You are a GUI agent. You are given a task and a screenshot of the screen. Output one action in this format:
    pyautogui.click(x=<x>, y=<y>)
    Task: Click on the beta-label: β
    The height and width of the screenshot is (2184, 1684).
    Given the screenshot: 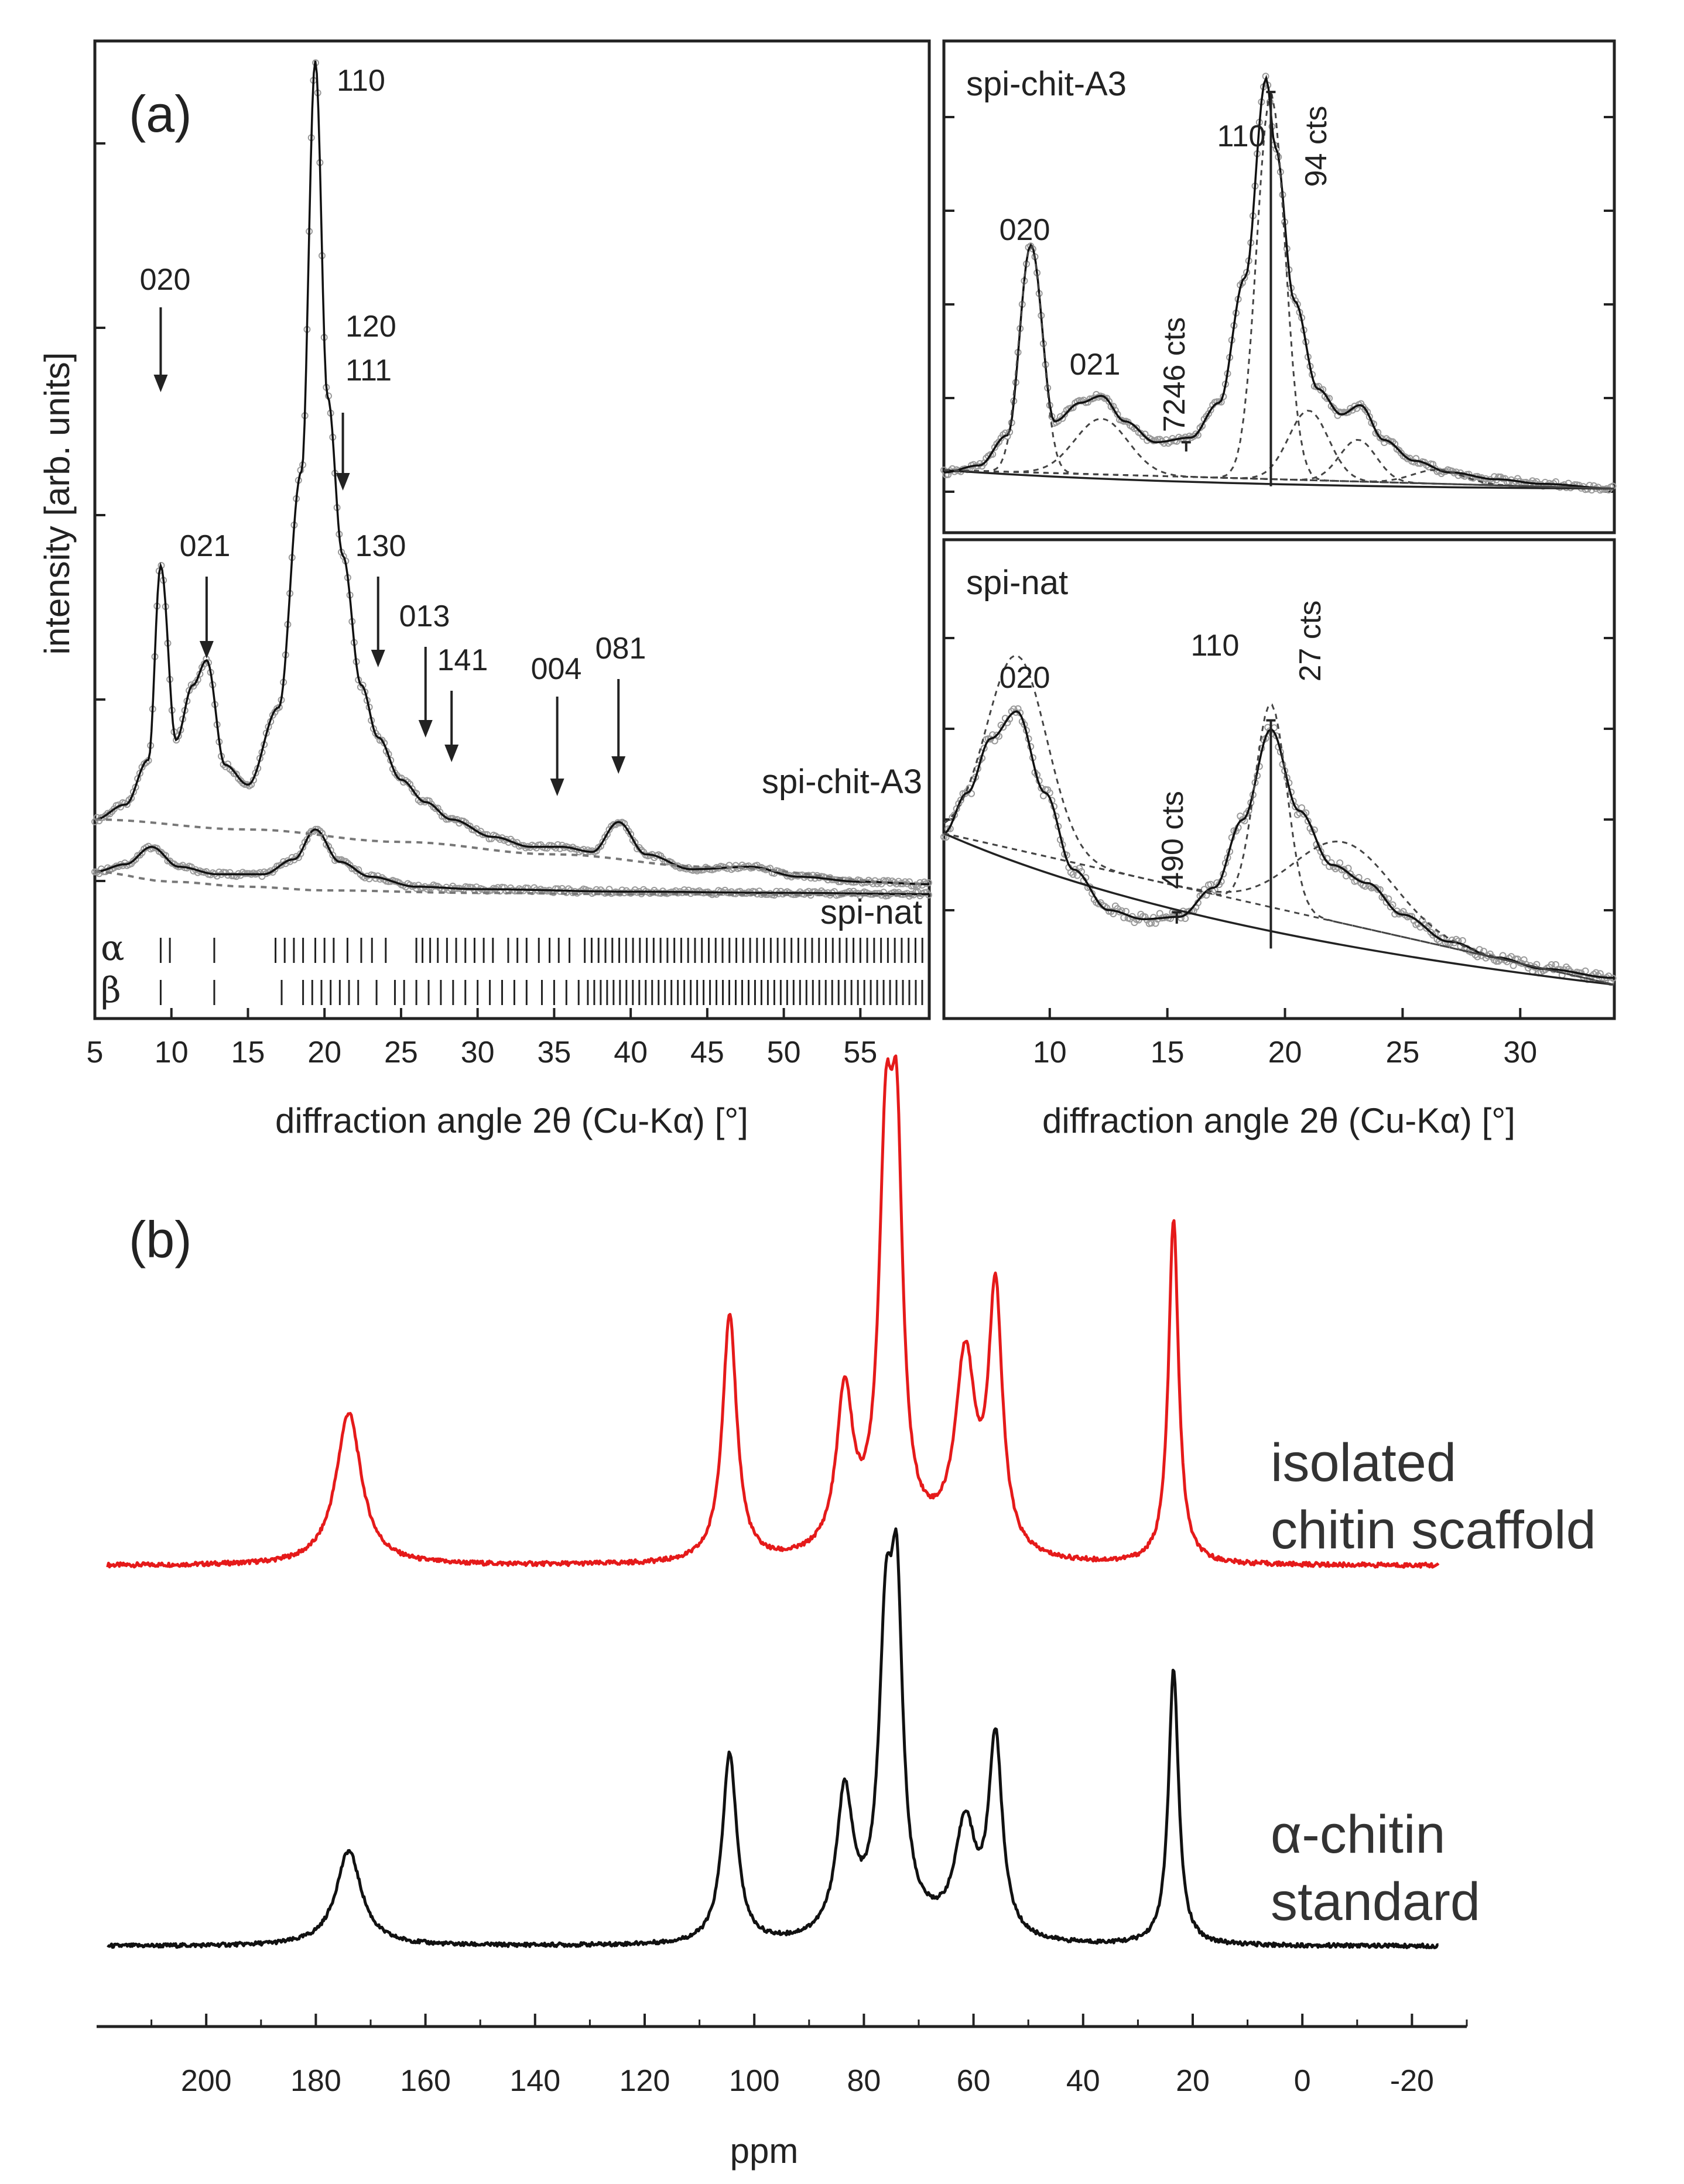 What is the action you would take?
    pyautogui.click(x=111, y=990)
    